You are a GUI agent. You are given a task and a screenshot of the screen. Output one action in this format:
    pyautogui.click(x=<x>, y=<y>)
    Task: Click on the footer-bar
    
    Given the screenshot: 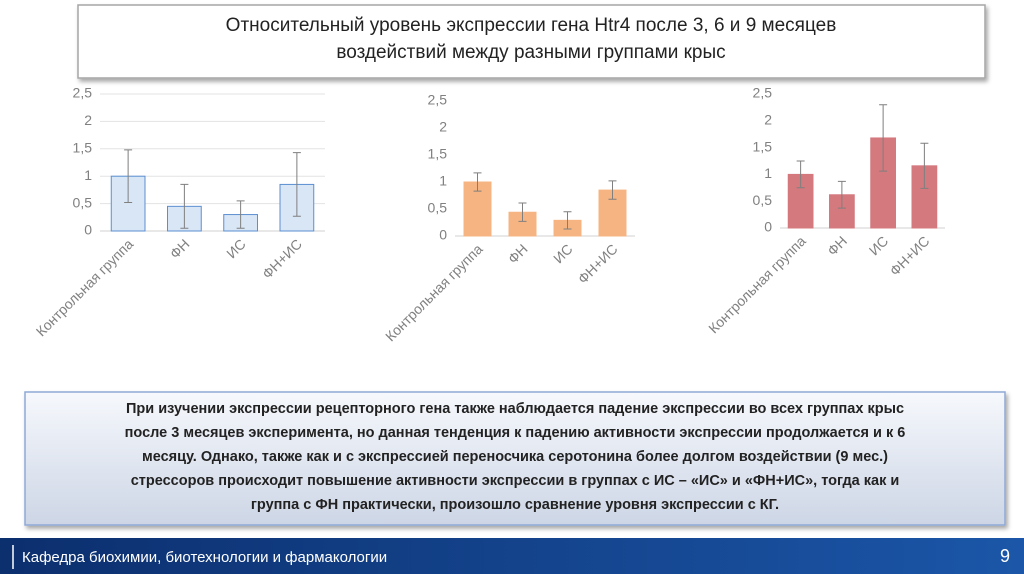 What is the action you would take?
    pyautogui.click(x=512, y=556)
    